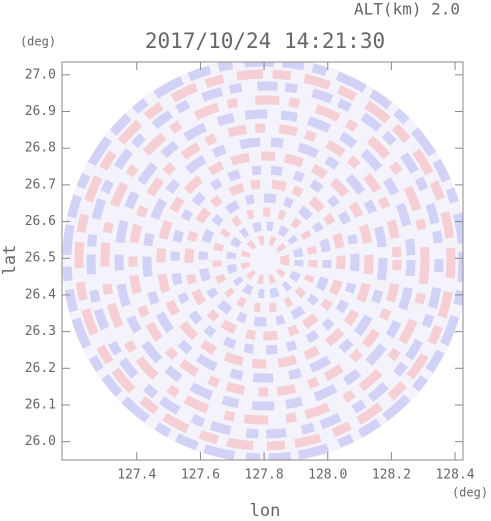 The height and width of the screenshot is (521, 491). What do you see at coordinates (40, 294) in the screenshot?
I see `y-tick-label: 26.4` at bounding box center [40, 294].